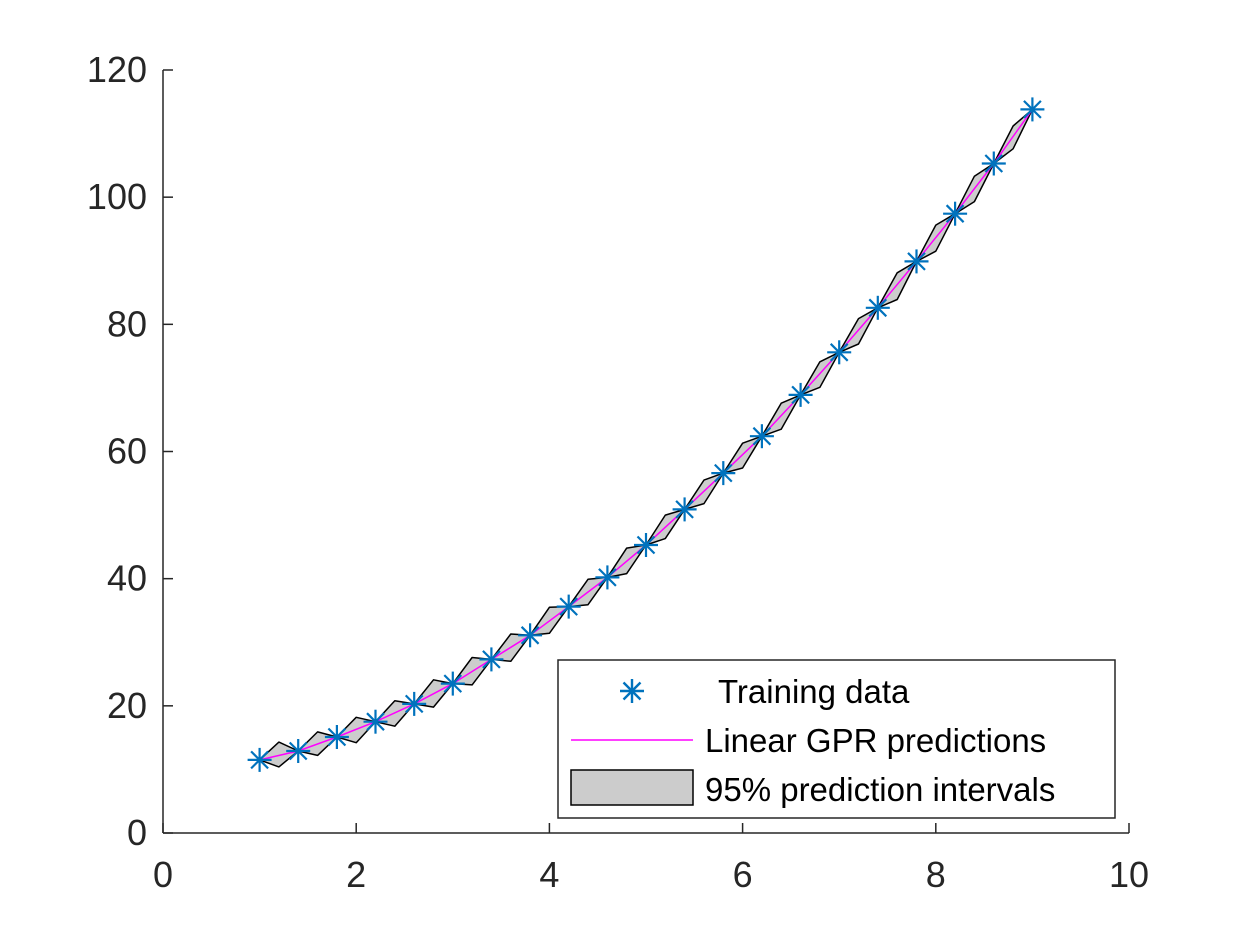  What do you see at coordinates (163, 874) in the screenshot?
I see `x-tick-label: 0` at bounding box center [163, 874].